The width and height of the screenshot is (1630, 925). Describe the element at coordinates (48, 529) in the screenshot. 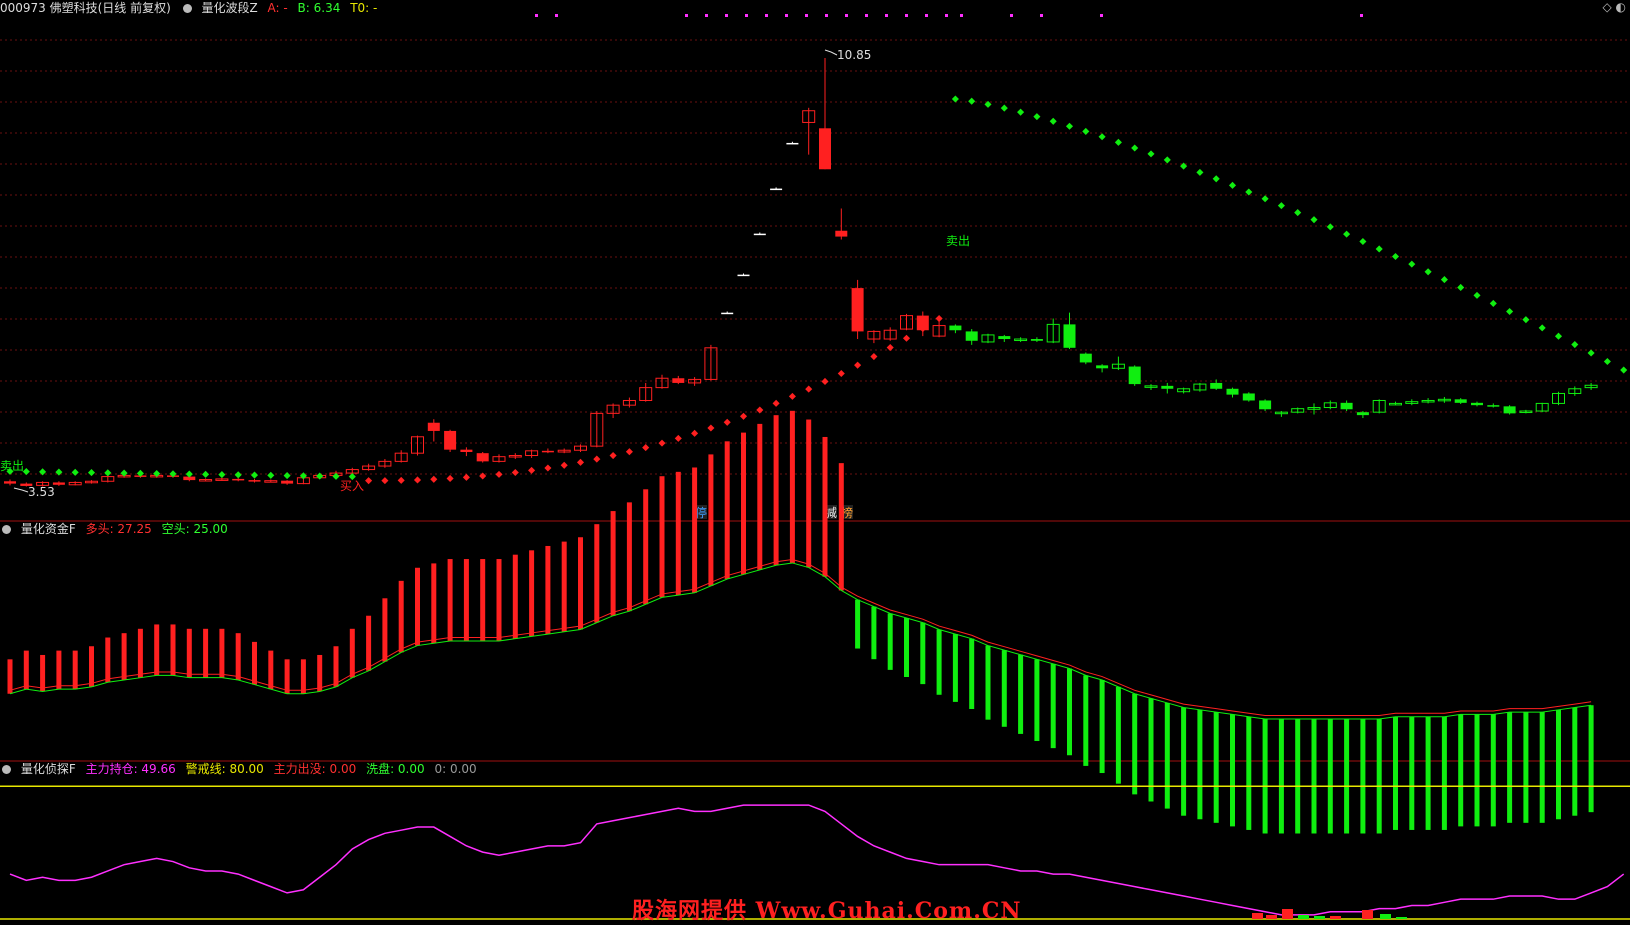

I see `panel2-indicator-name: 量化资金F` at that location.